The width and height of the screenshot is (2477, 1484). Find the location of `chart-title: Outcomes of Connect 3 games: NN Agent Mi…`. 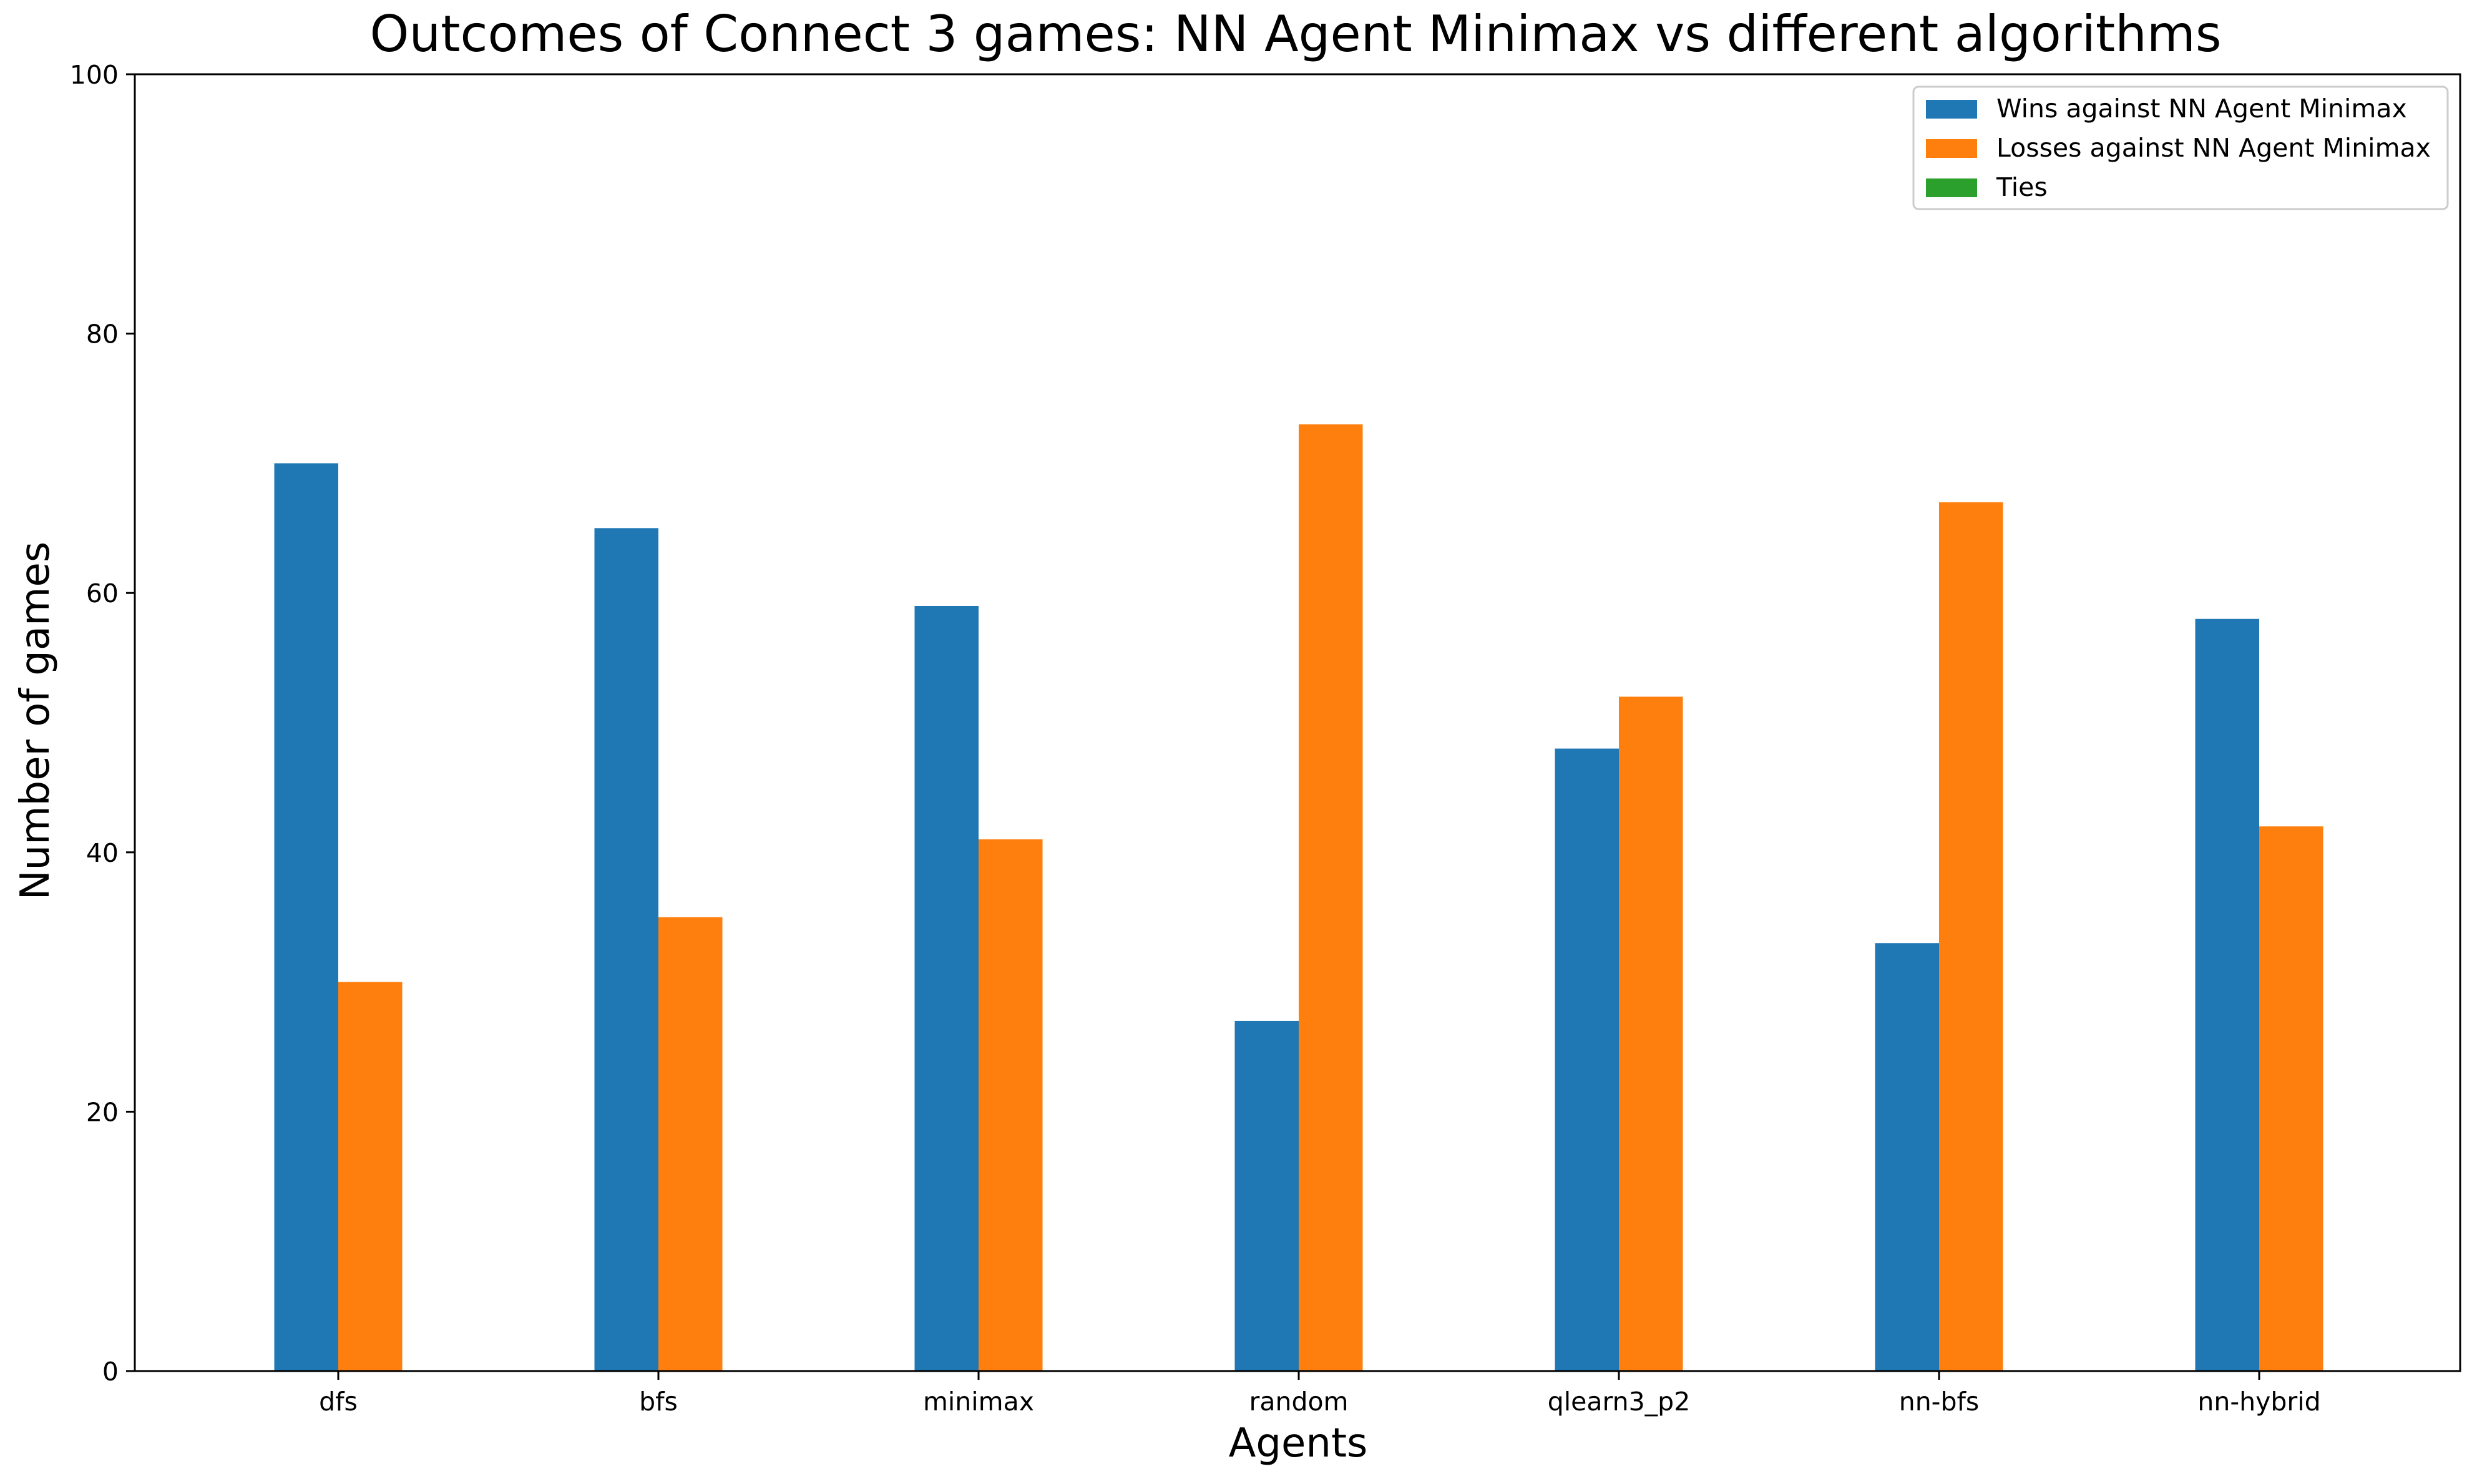

chart-title: Outcomes of Connect 3 games: NN Agent Mi… is located at coordinates (1296, 34).